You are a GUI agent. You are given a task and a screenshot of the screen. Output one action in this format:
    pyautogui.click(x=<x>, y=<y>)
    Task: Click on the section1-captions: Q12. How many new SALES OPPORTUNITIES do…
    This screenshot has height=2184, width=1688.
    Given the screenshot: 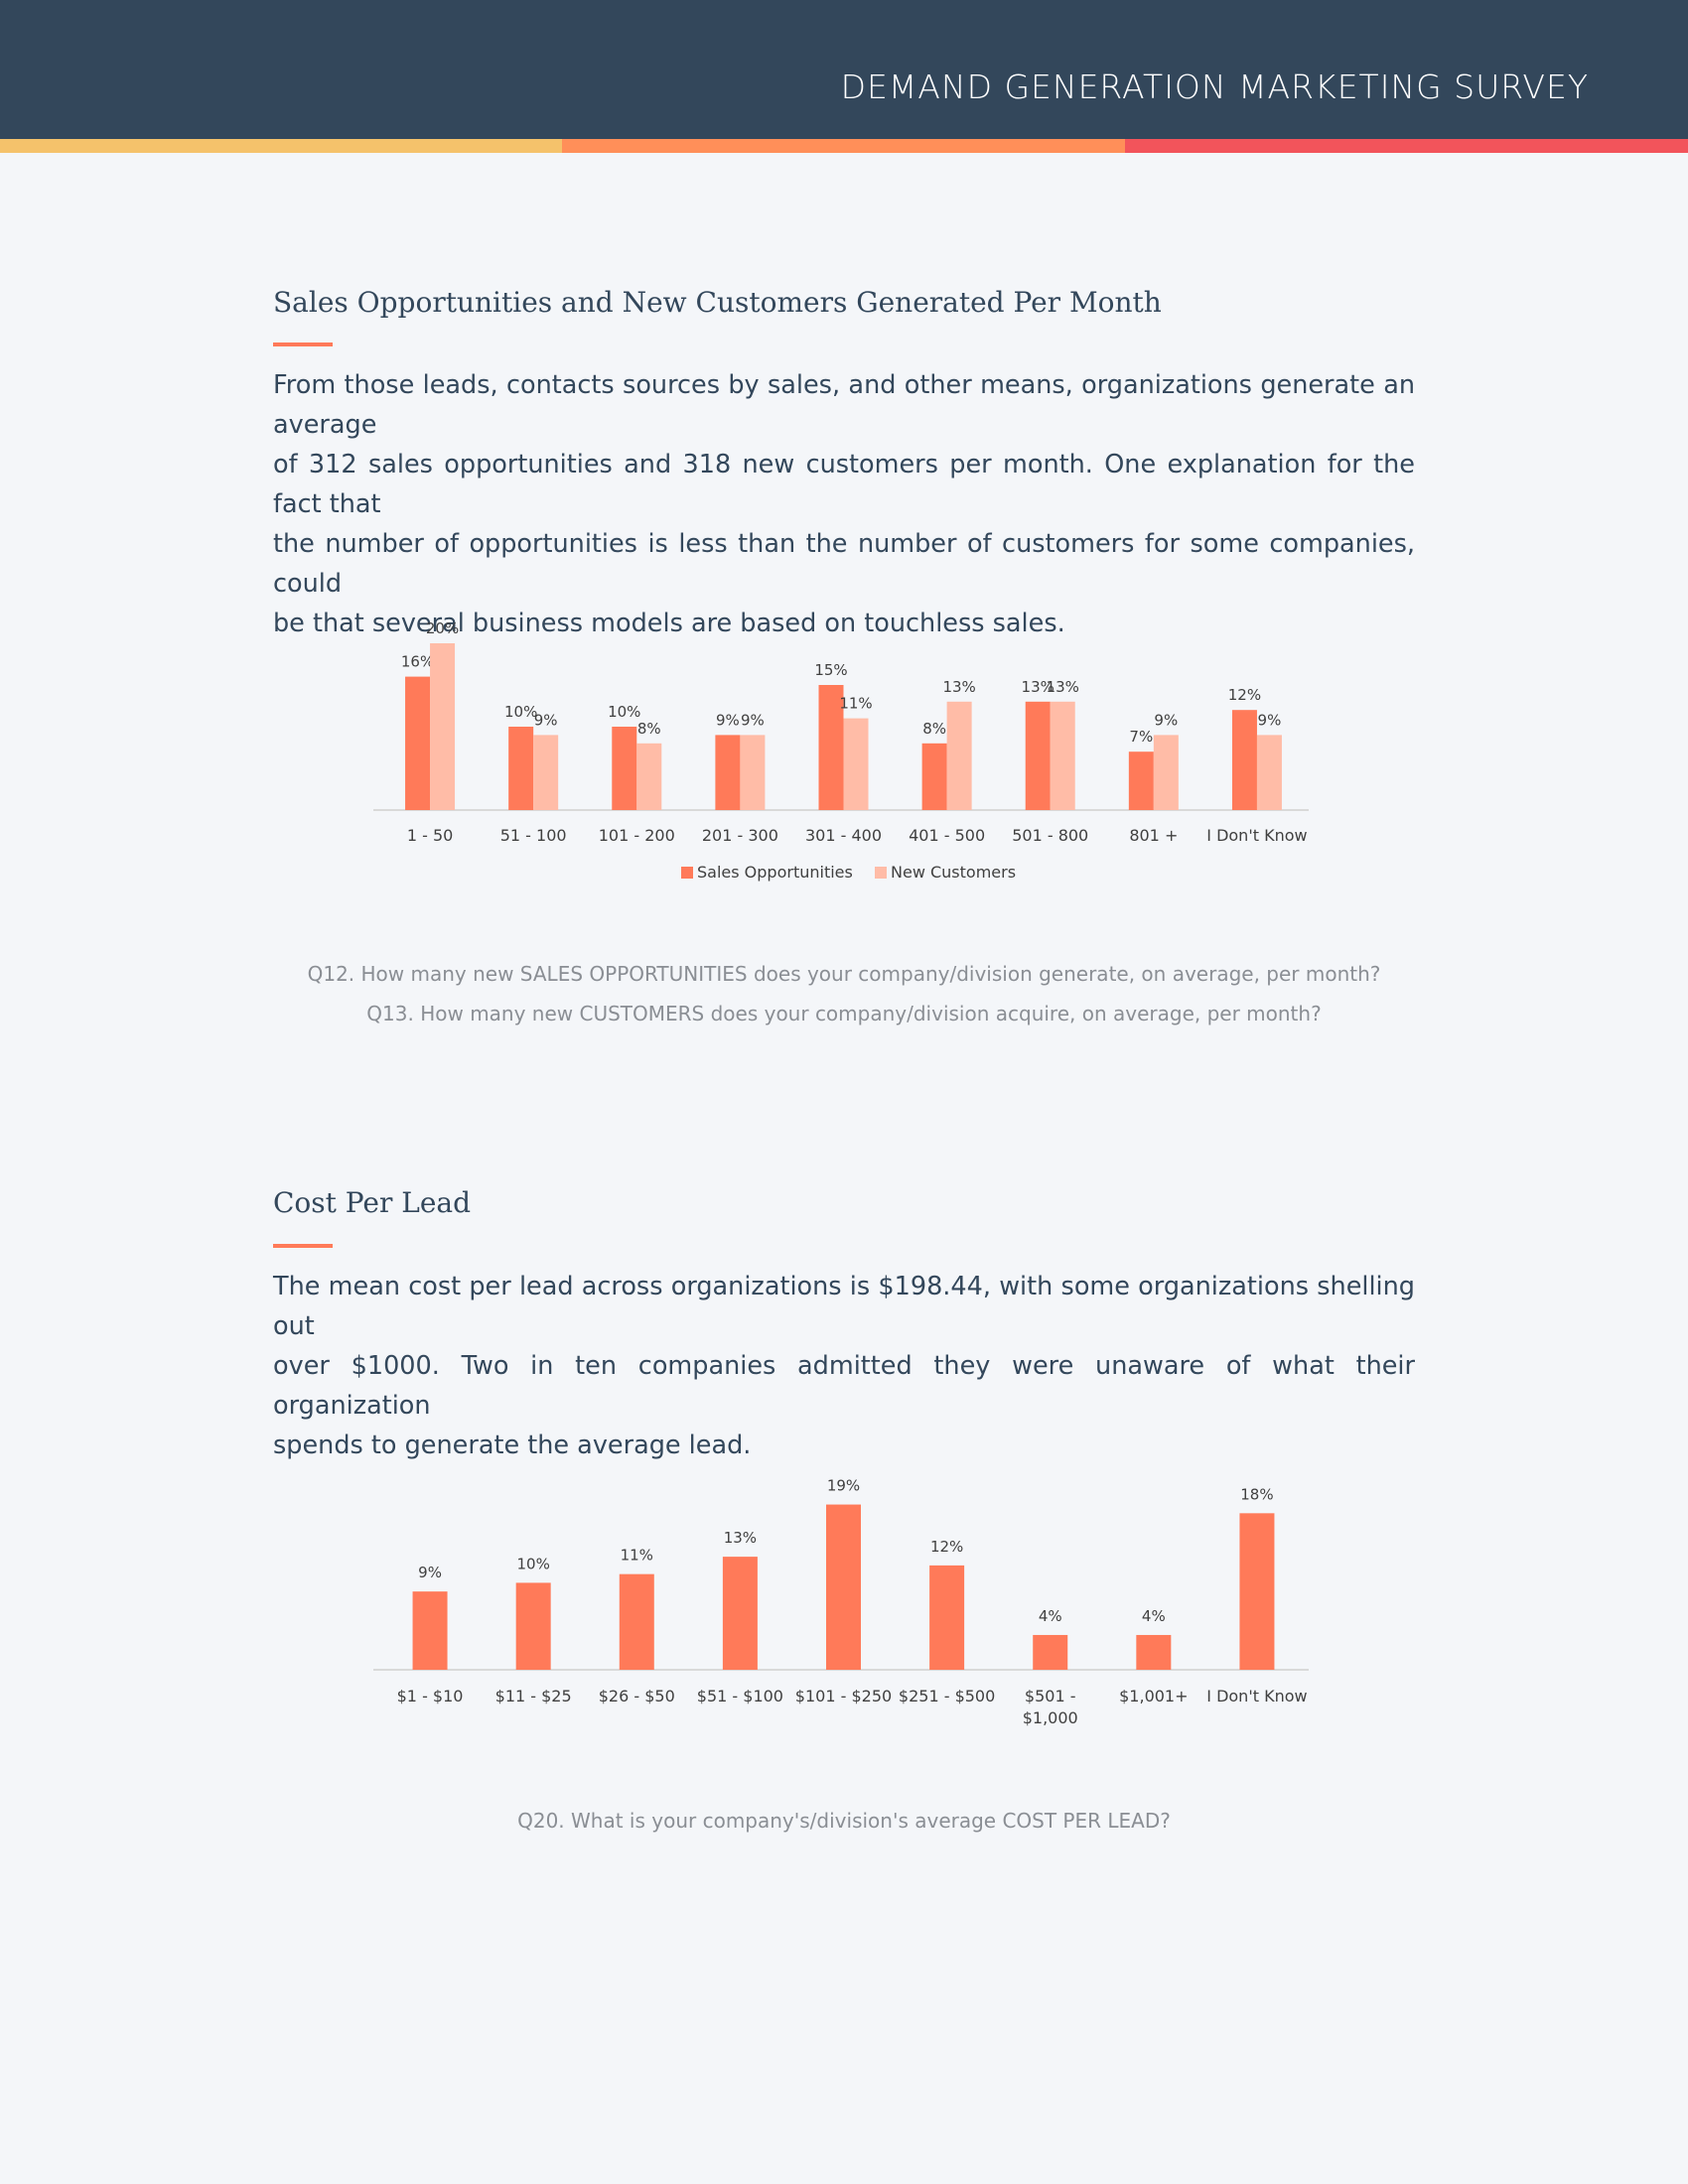 What is the action you would take?
    pyautogui.click(x=844, y=993)
    